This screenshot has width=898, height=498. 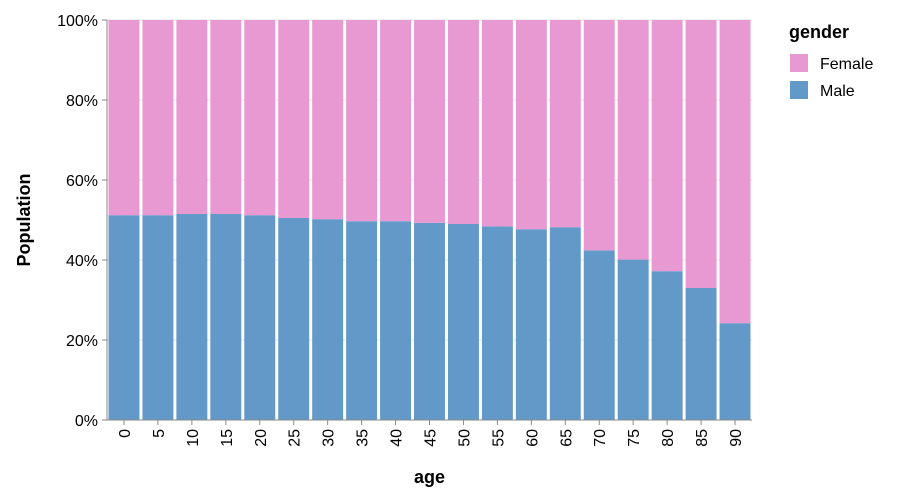 I want to click on x-tick-label: 45, so click(x=431, y=438).